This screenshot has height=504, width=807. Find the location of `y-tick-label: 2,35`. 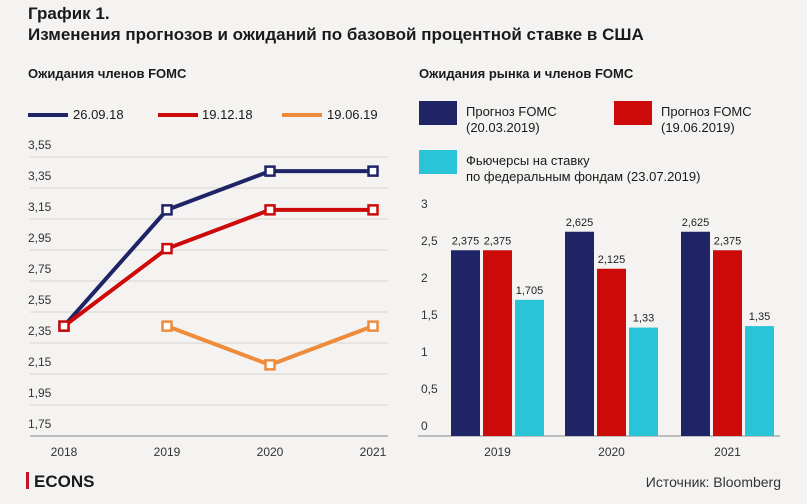

y-tick-label: 2,35 is located at coordinates (40, 331).